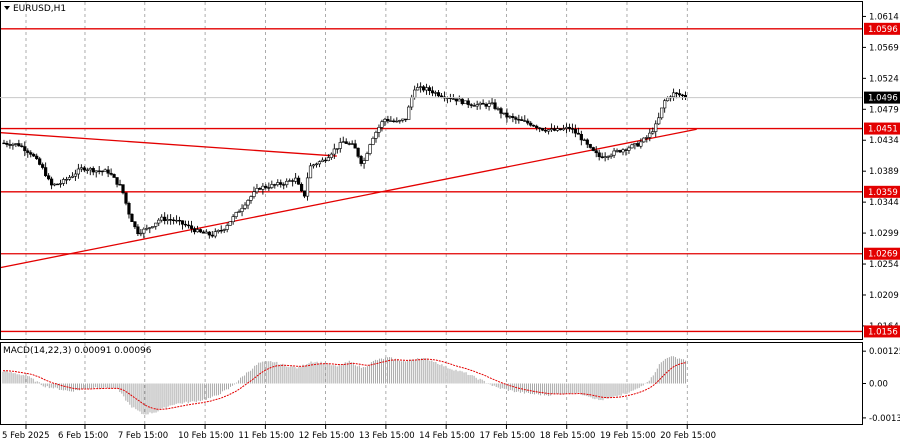 This screenshot has width=900, height=441. I want to click on x-tick-label: 17 Feb 15:00, so click(507, 436).